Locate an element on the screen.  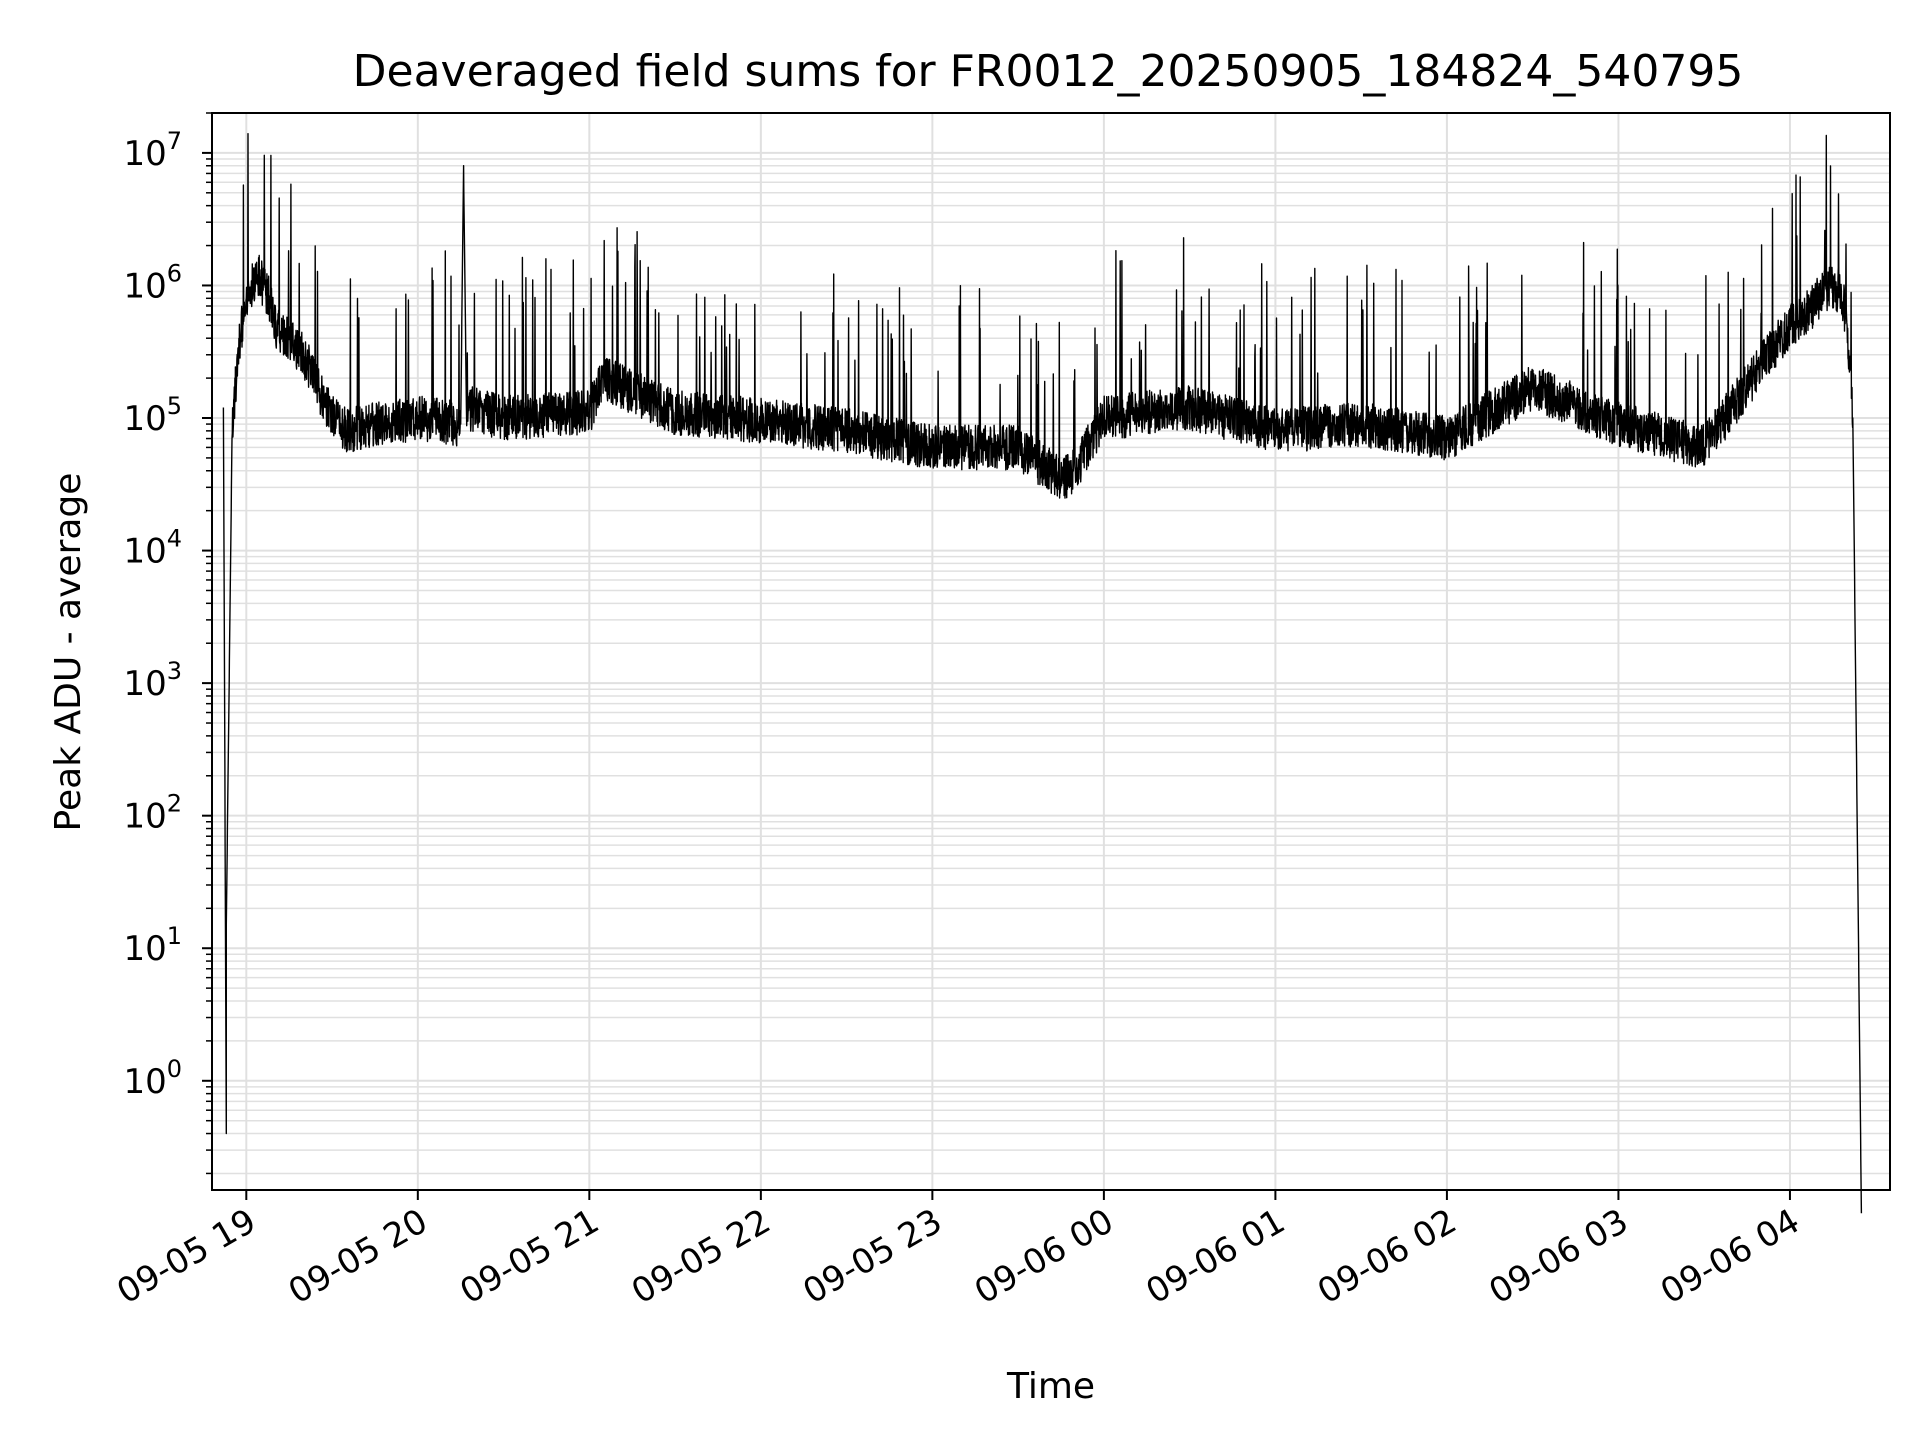
y-tick-label: 10⁶ is located at coordinates (152, 282).